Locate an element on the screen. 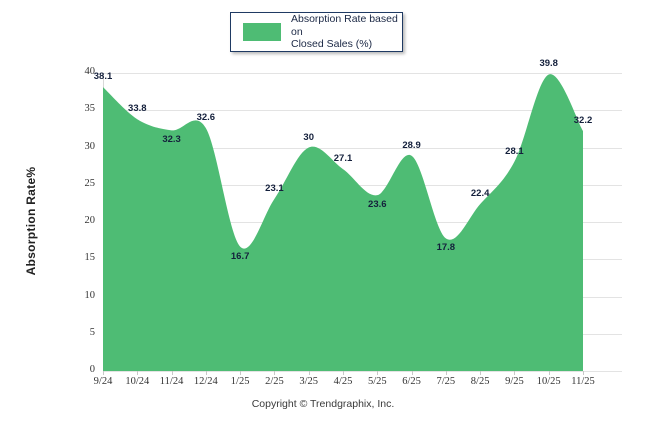  y-tick-label: 35 is located at coordinates (90, 109).